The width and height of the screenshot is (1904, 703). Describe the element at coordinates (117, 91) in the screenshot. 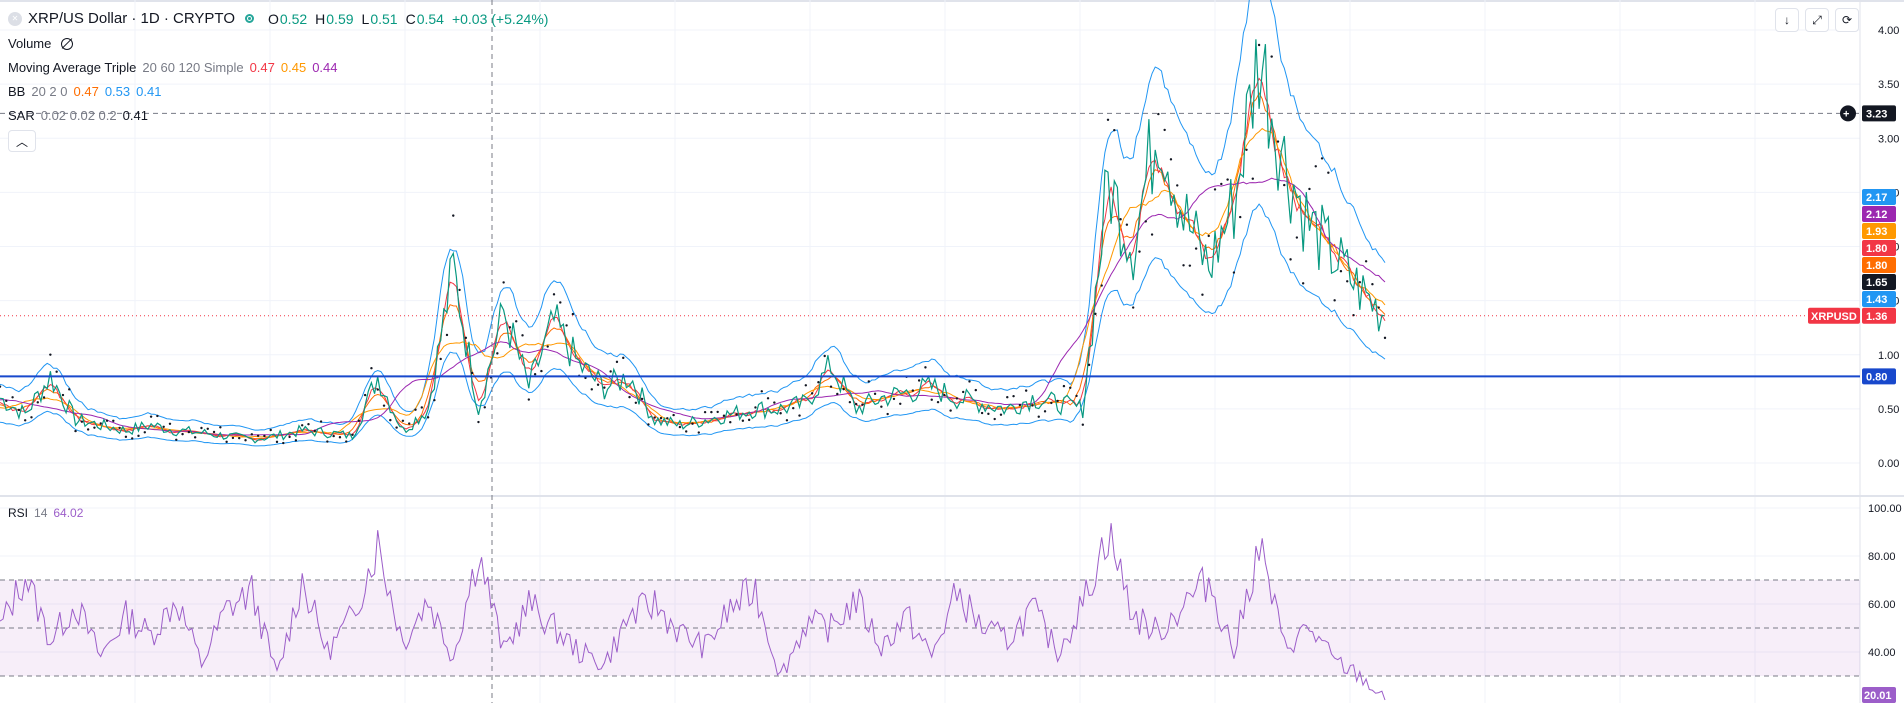

I see `bb-value-2: 0.53` at that location.